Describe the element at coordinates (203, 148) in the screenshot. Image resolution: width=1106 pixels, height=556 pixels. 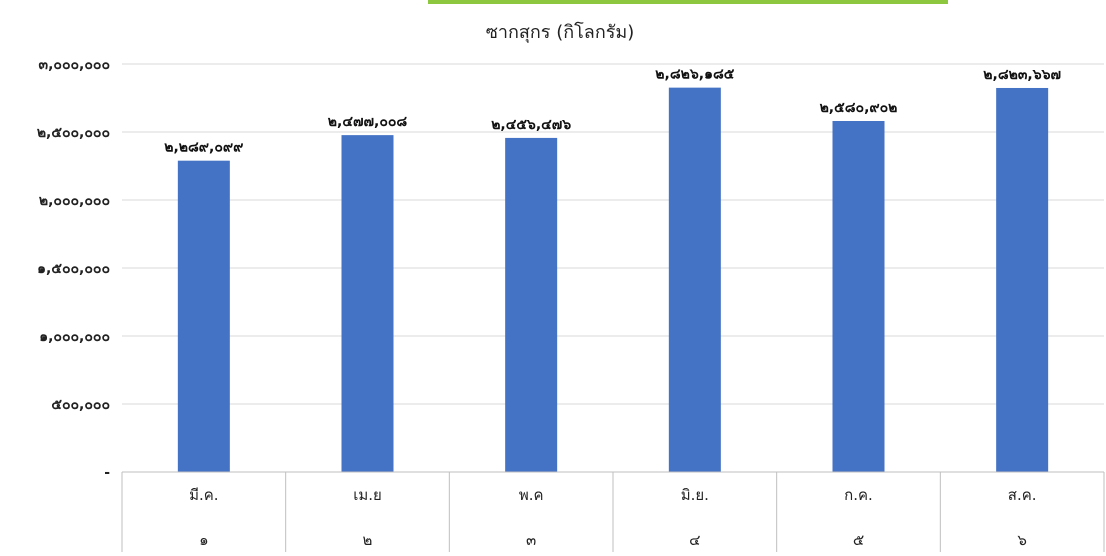
I see `data-label: ๒,๒๘๙,๐๙๙` at that location.